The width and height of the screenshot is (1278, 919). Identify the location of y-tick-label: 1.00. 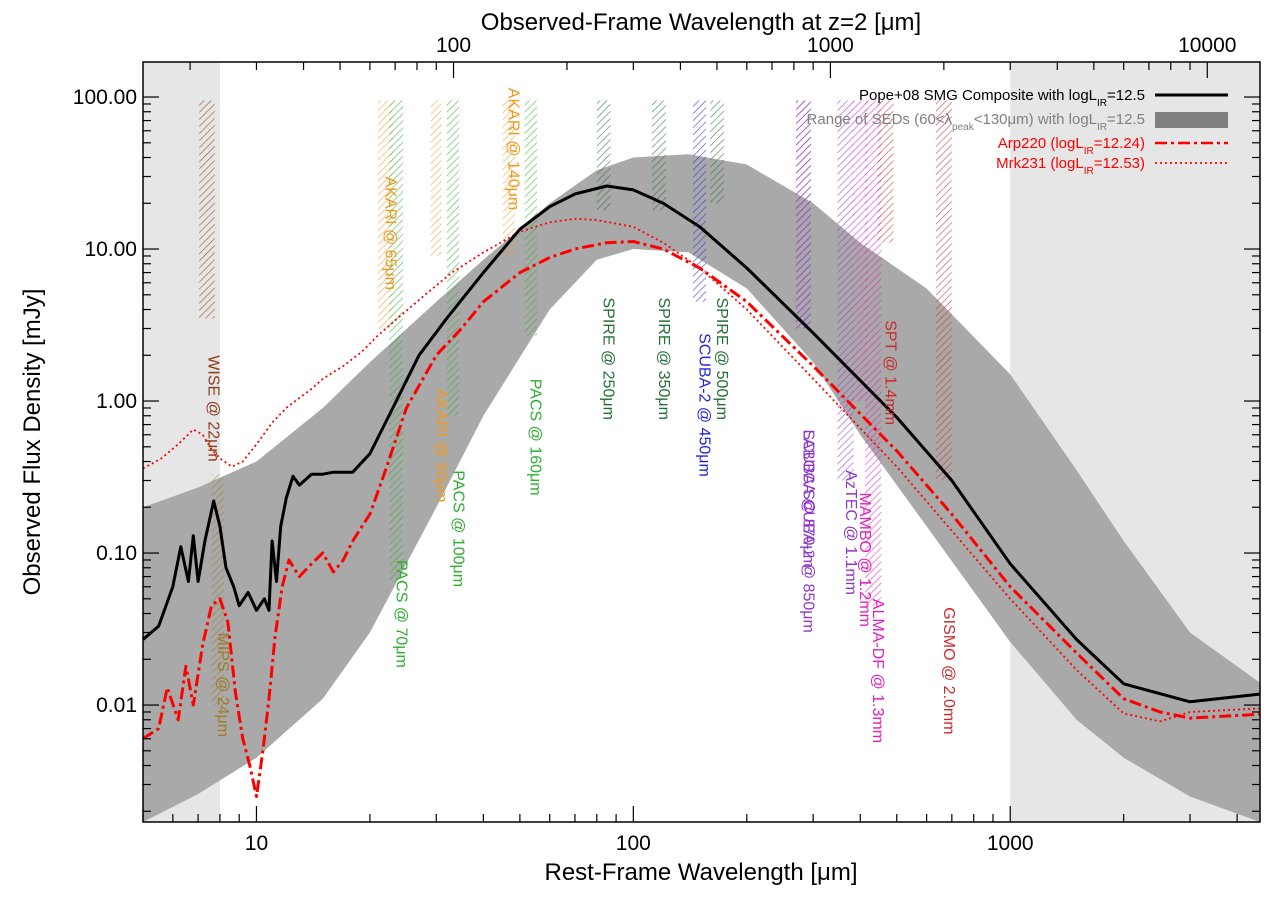
(116, 401).